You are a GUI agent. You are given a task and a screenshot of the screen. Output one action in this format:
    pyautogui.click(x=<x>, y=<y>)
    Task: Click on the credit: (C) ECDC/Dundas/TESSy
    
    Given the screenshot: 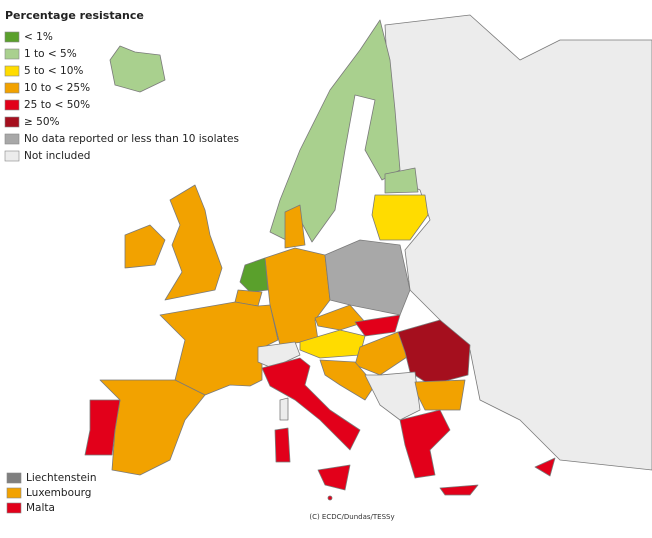 What is the action you would take?
    pyautogui.click(x=351, y=517)
    